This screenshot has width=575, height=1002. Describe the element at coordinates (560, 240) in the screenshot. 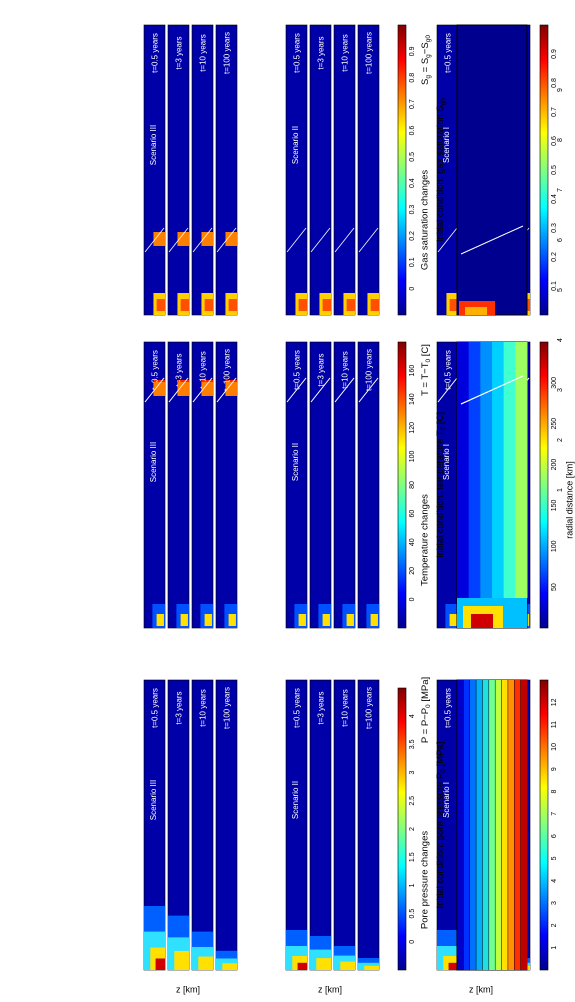

I see `x-tick: 6` at that location.